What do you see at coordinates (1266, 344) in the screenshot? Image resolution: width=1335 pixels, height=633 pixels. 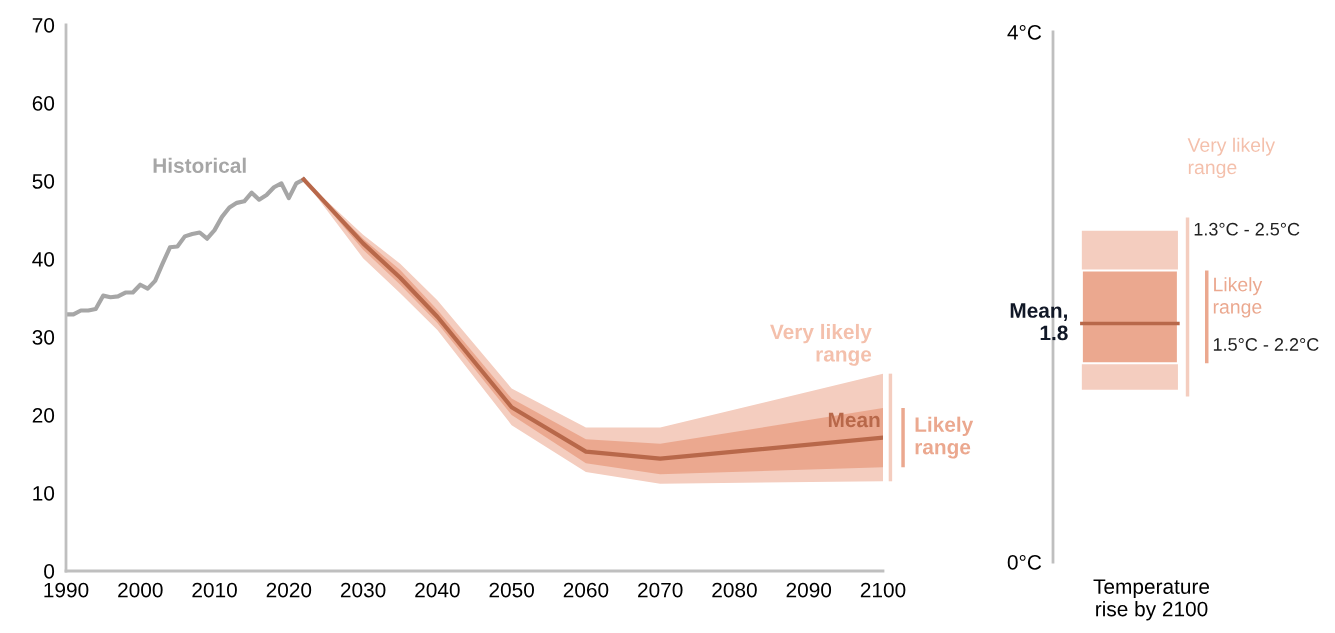 I see `annotation: 1.5°C - 2.2°C` at bounding box center [1266, 344].